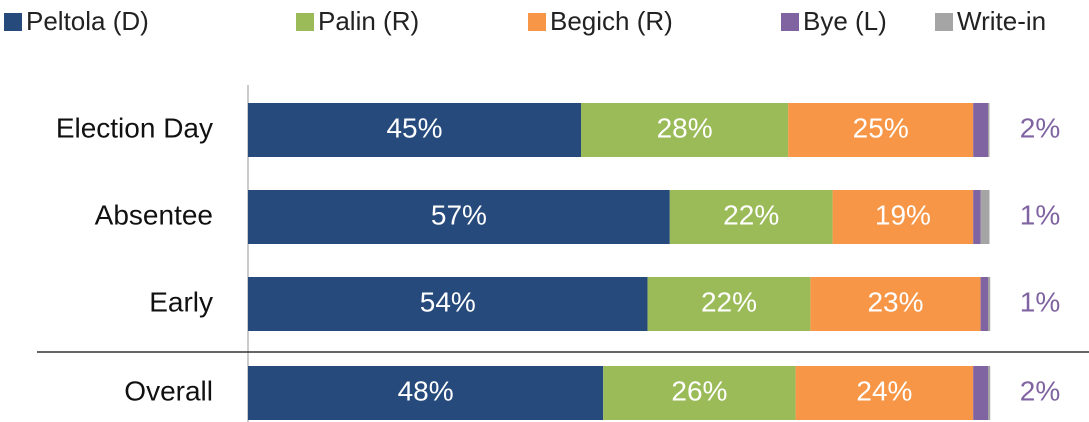  I want to click on legend-label: Bye (L), so click(845, 21).